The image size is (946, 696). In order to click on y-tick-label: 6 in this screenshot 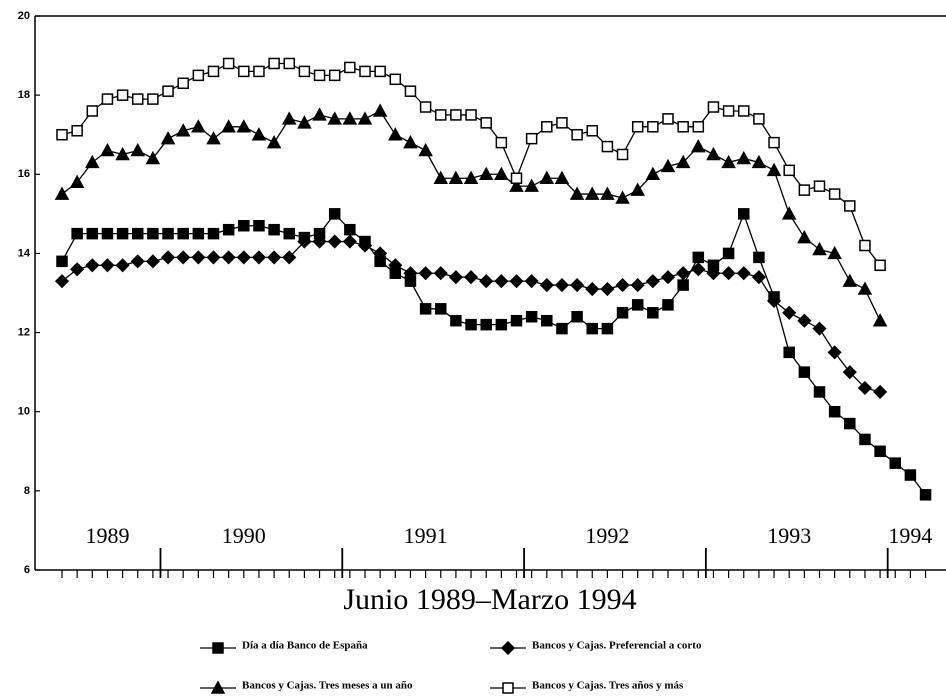, I will do `click(27, 570)`.